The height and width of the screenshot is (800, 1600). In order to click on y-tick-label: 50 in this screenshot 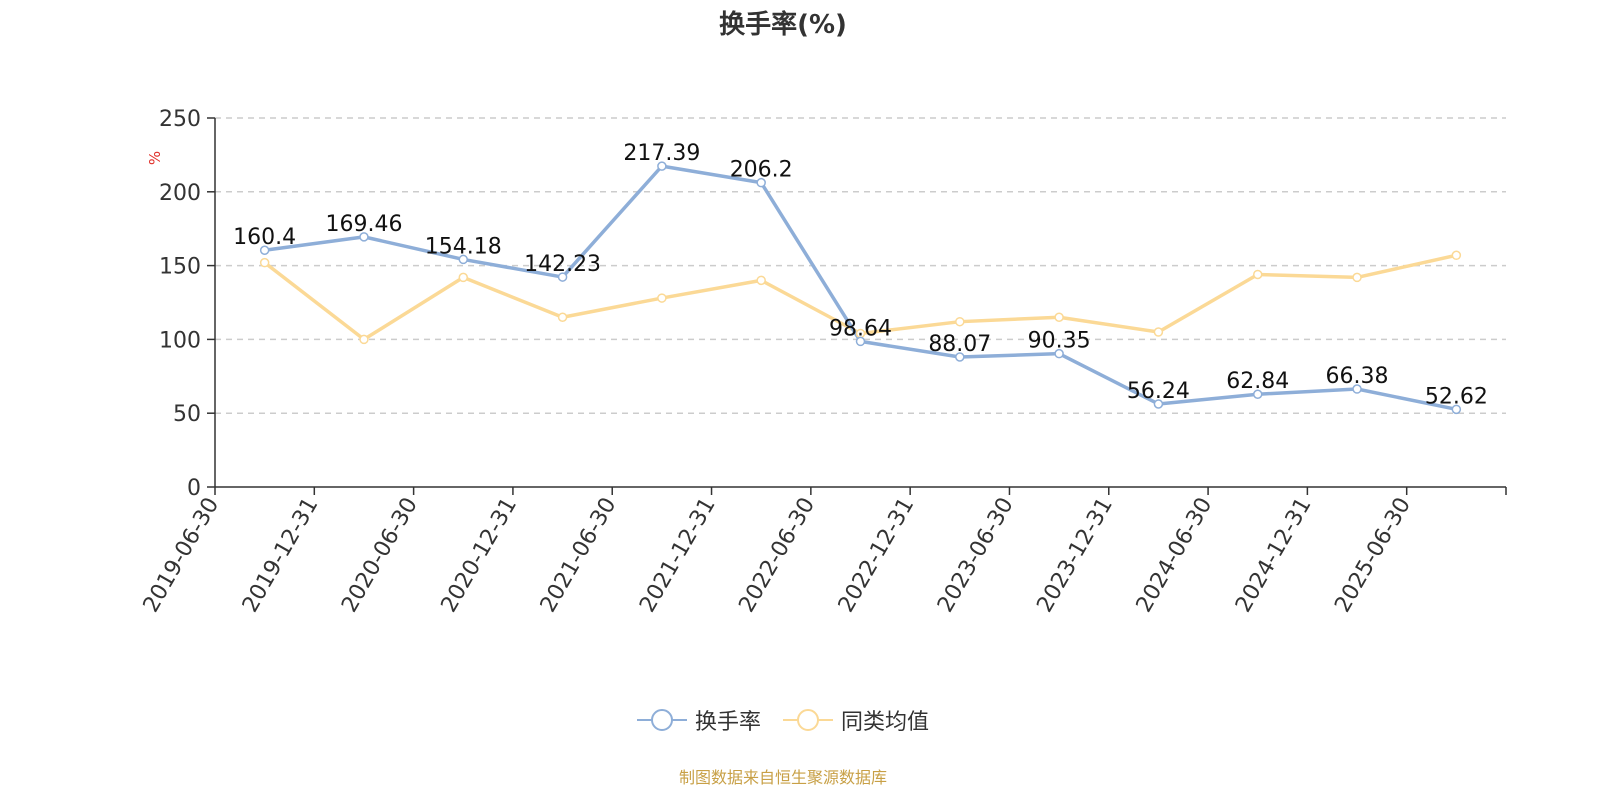, I will do `click(187, 414)`.